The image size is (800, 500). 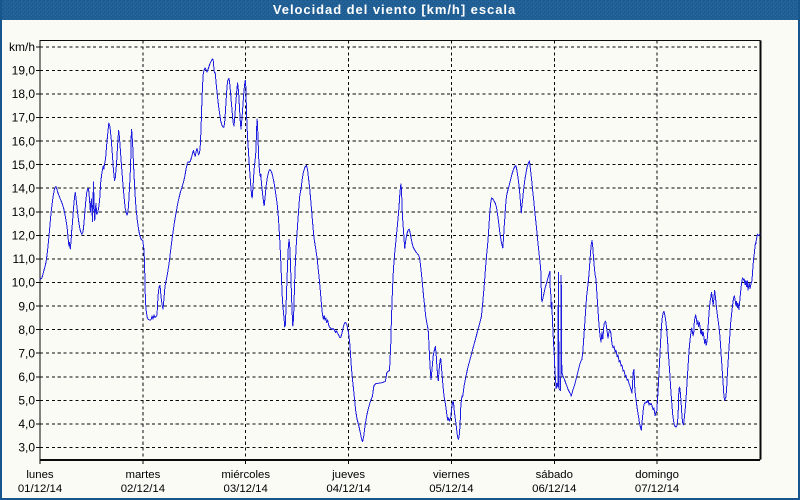 I want to click on svg-text: miércoles, so click(x=245, y=475).